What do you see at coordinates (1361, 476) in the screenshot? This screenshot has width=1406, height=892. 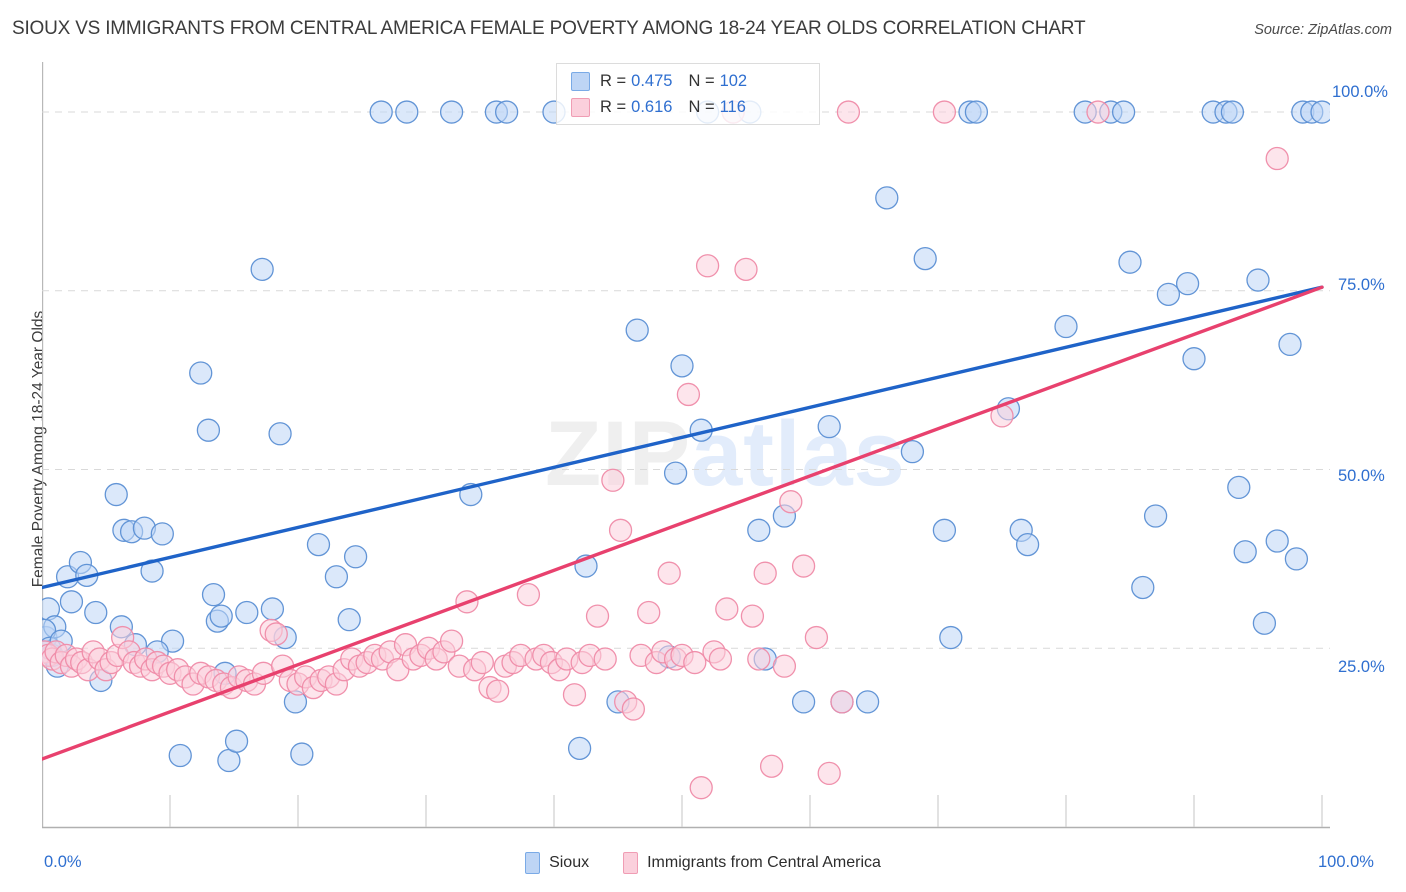 I see `y-tick-50: 50.0%` at bounding box center [1361, 476].